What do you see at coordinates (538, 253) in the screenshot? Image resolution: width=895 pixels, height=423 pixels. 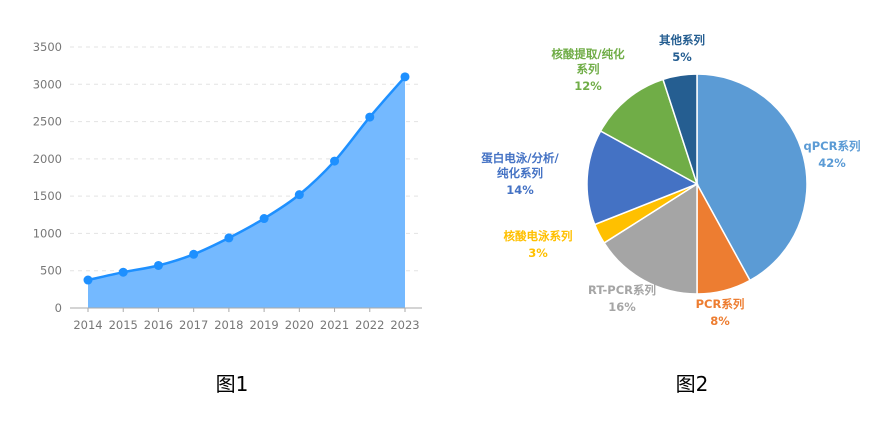 I see `slice-percent: 3%` at bounding box center [538, 253].